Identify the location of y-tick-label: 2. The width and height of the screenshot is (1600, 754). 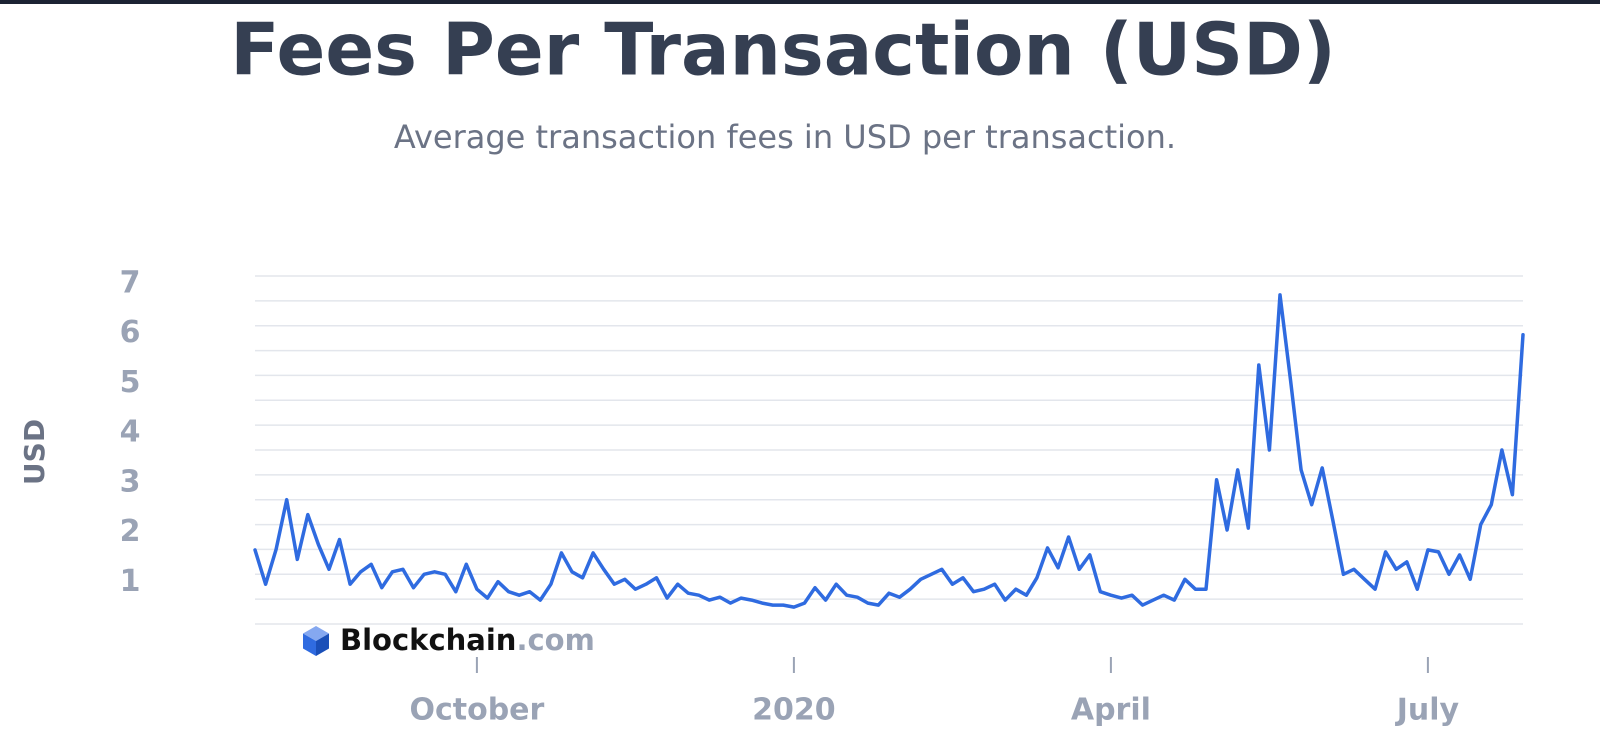
(130, 531).